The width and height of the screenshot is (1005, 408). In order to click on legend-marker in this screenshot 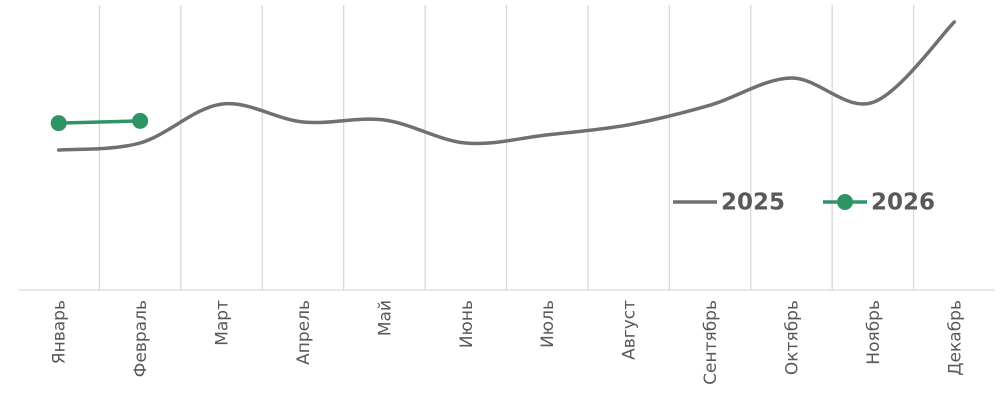, I will do `click(845, 202)`.